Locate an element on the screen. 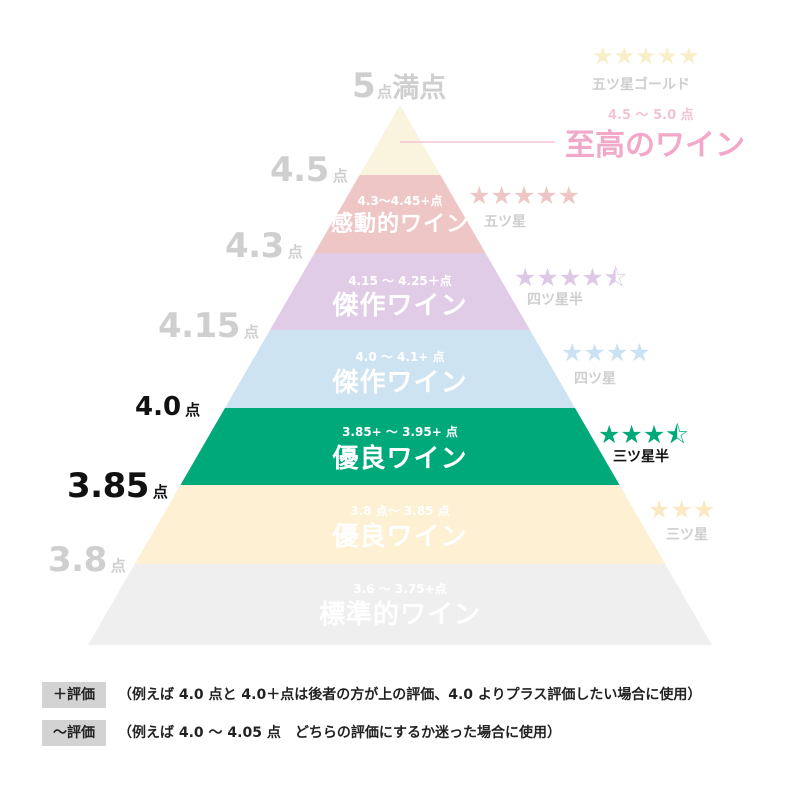 Image resolution: width=800 pixels, height=800 pixels. top-tier-range: 4.5 ～ 5.0 点 is located at coordinates (651, 115).